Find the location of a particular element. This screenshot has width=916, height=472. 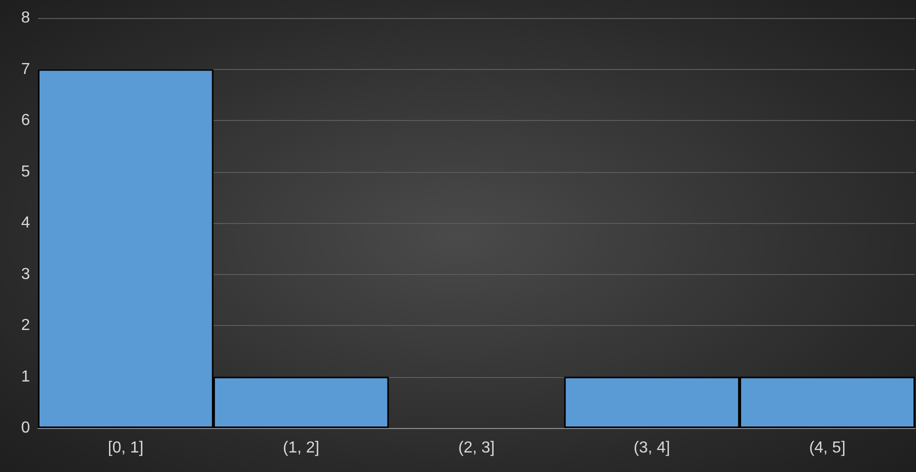

y-tick-label: 5 is located at coordinates (25, 171).